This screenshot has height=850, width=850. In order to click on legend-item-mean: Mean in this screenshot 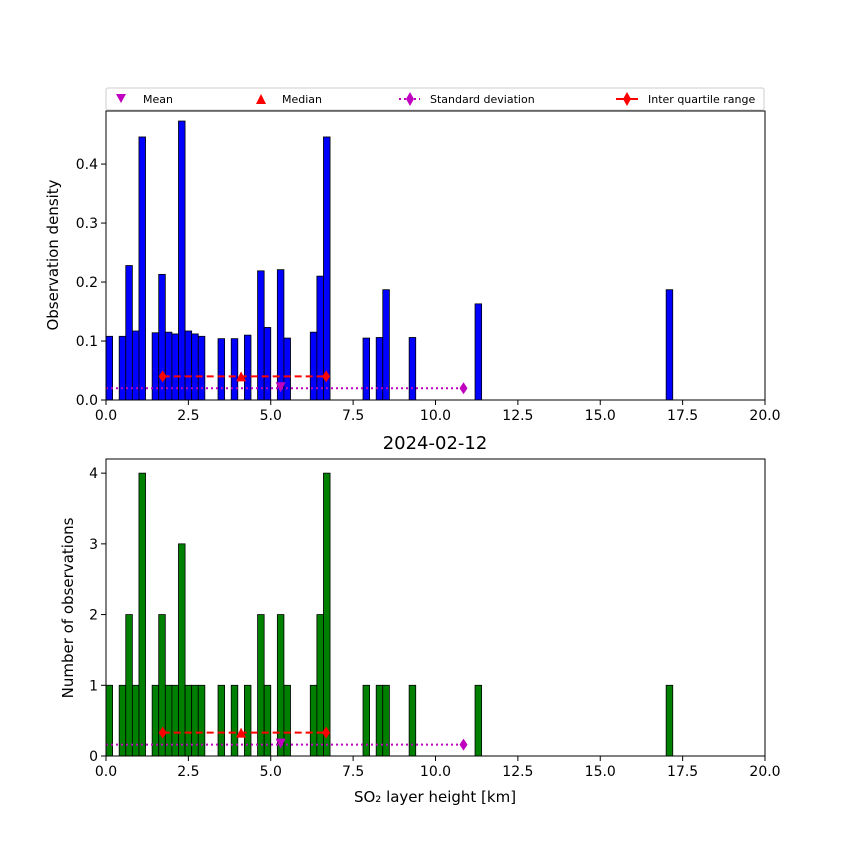, I will do `click(144, 99)`.